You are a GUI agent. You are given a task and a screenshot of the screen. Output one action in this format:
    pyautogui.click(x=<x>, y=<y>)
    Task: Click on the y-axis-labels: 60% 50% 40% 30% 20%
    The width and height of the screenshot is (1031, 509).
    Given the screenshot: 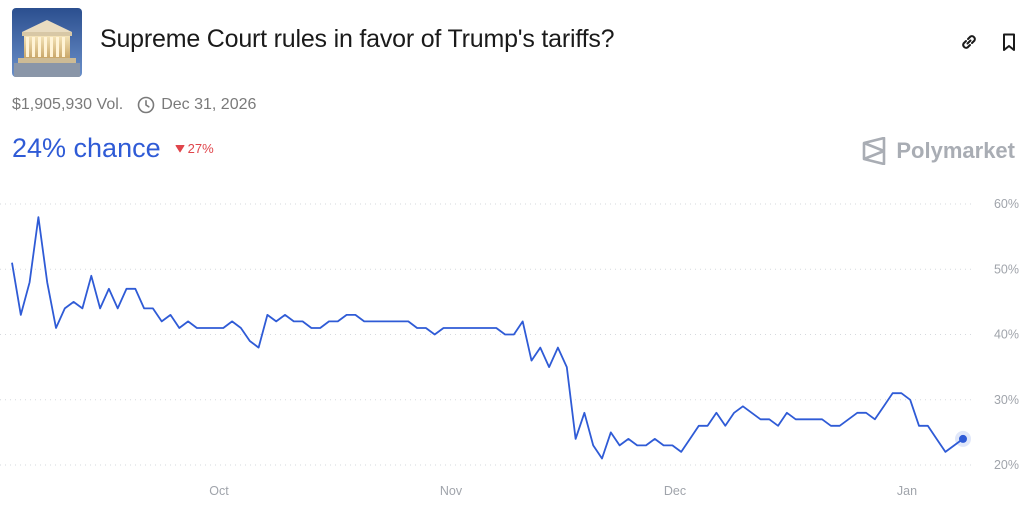 What is the action you would take?
    pyautogui.click(x=1006, y=334)
    